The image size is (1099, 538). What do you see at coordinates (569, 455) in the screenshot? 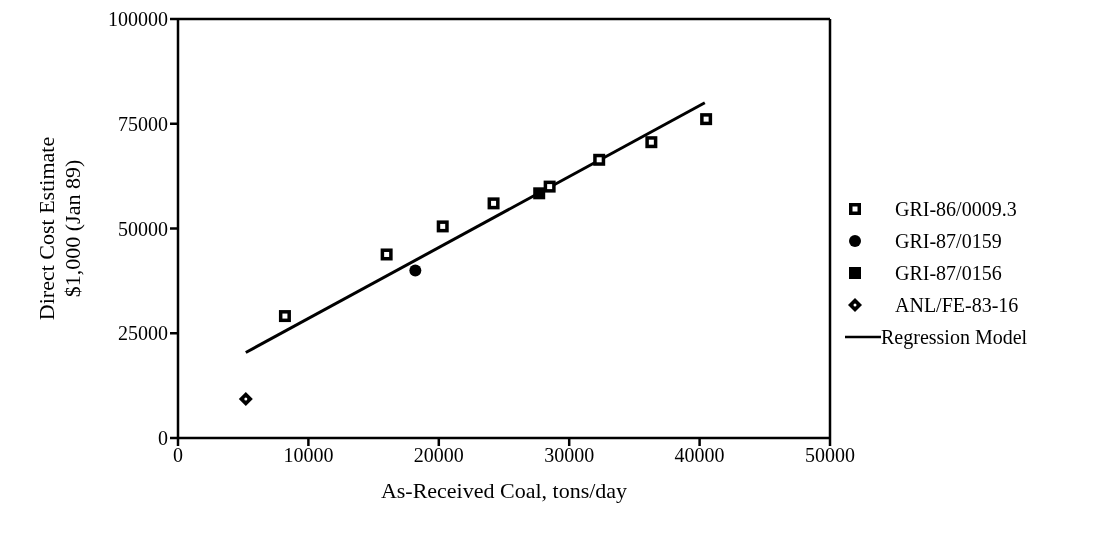
I see `x-tick-label: 30000` at bounding box center [569, 455].